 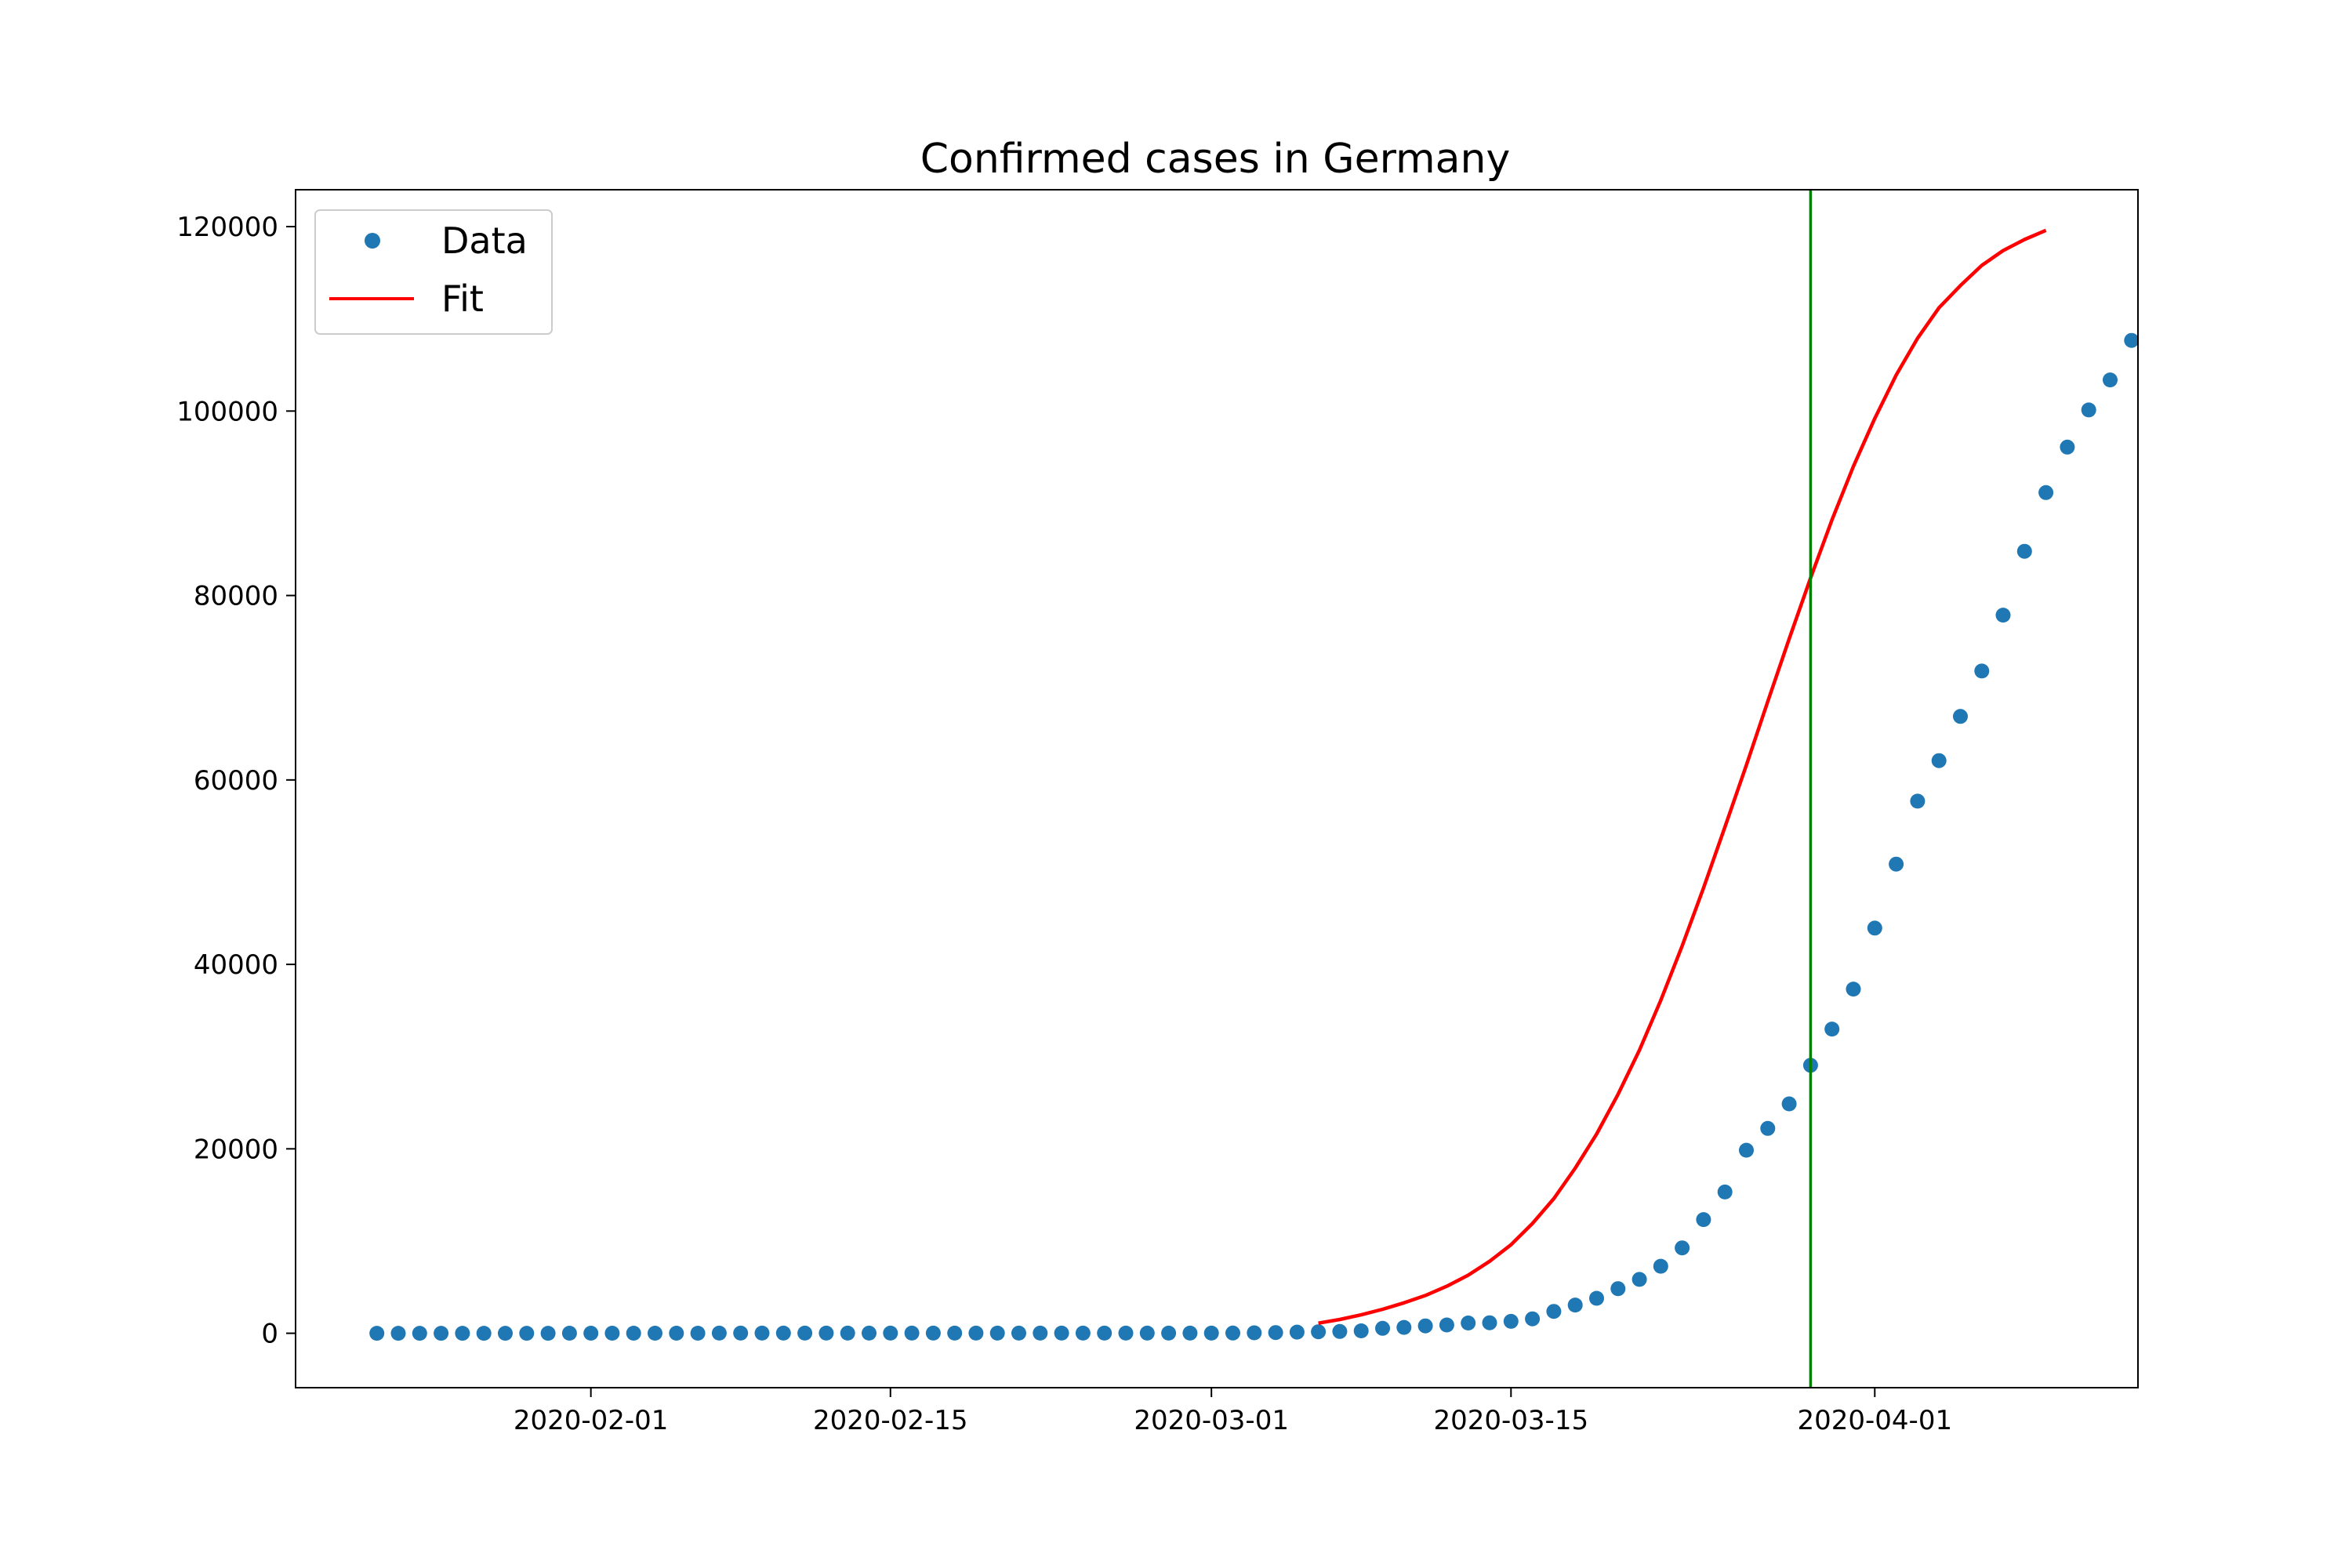 I want to click on x-tick-label: 2020-03-01, so click(x=1211, y=1420).